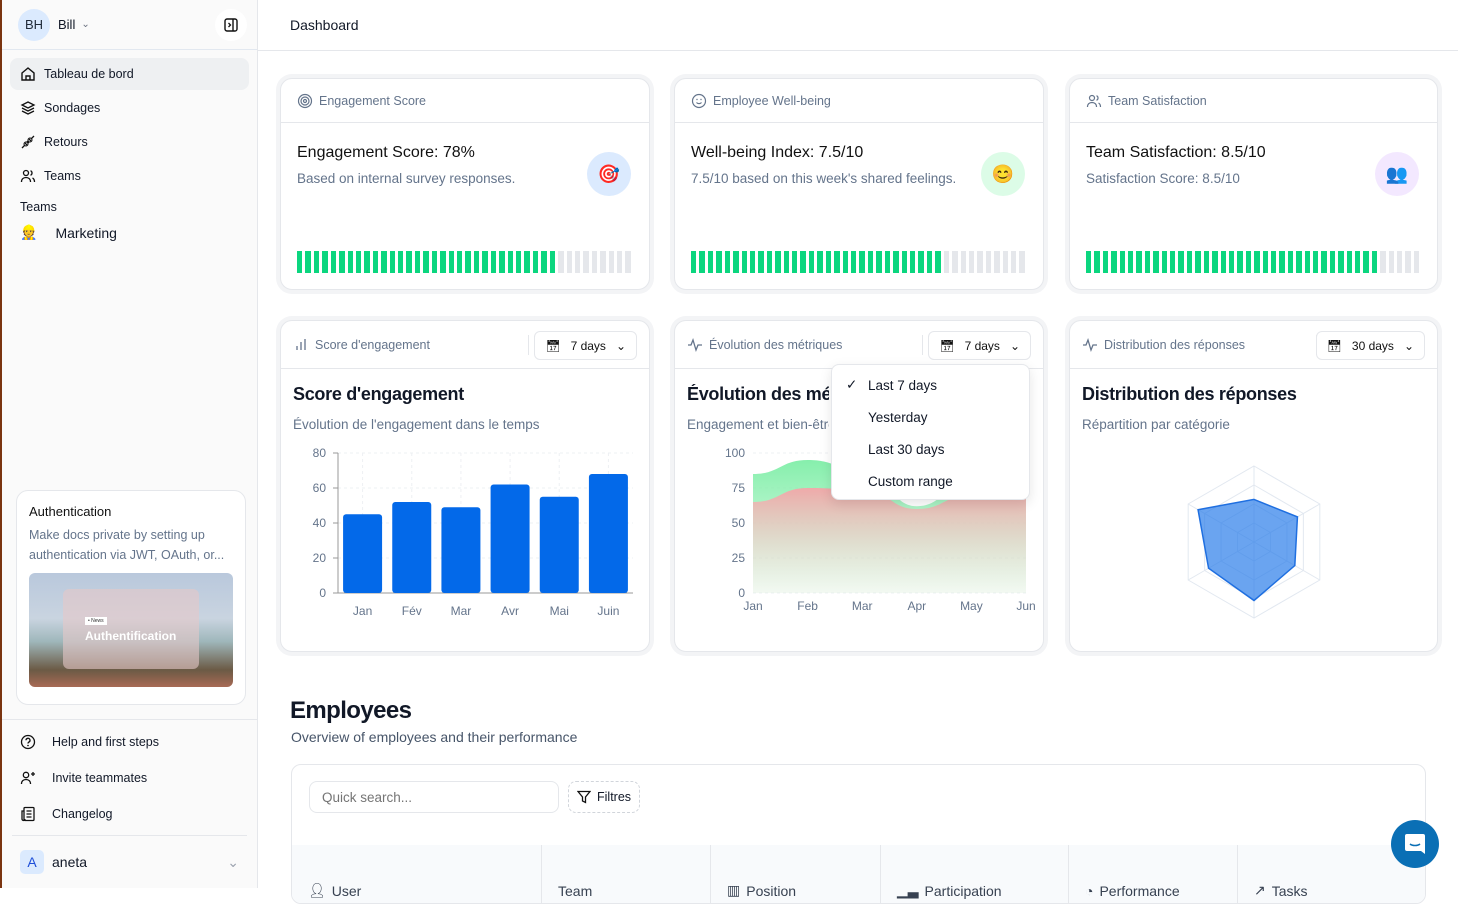 This screenshot has width=1458, height=904. I want to click on card-header-label: Team Satisfaction, so click(1157, 100).